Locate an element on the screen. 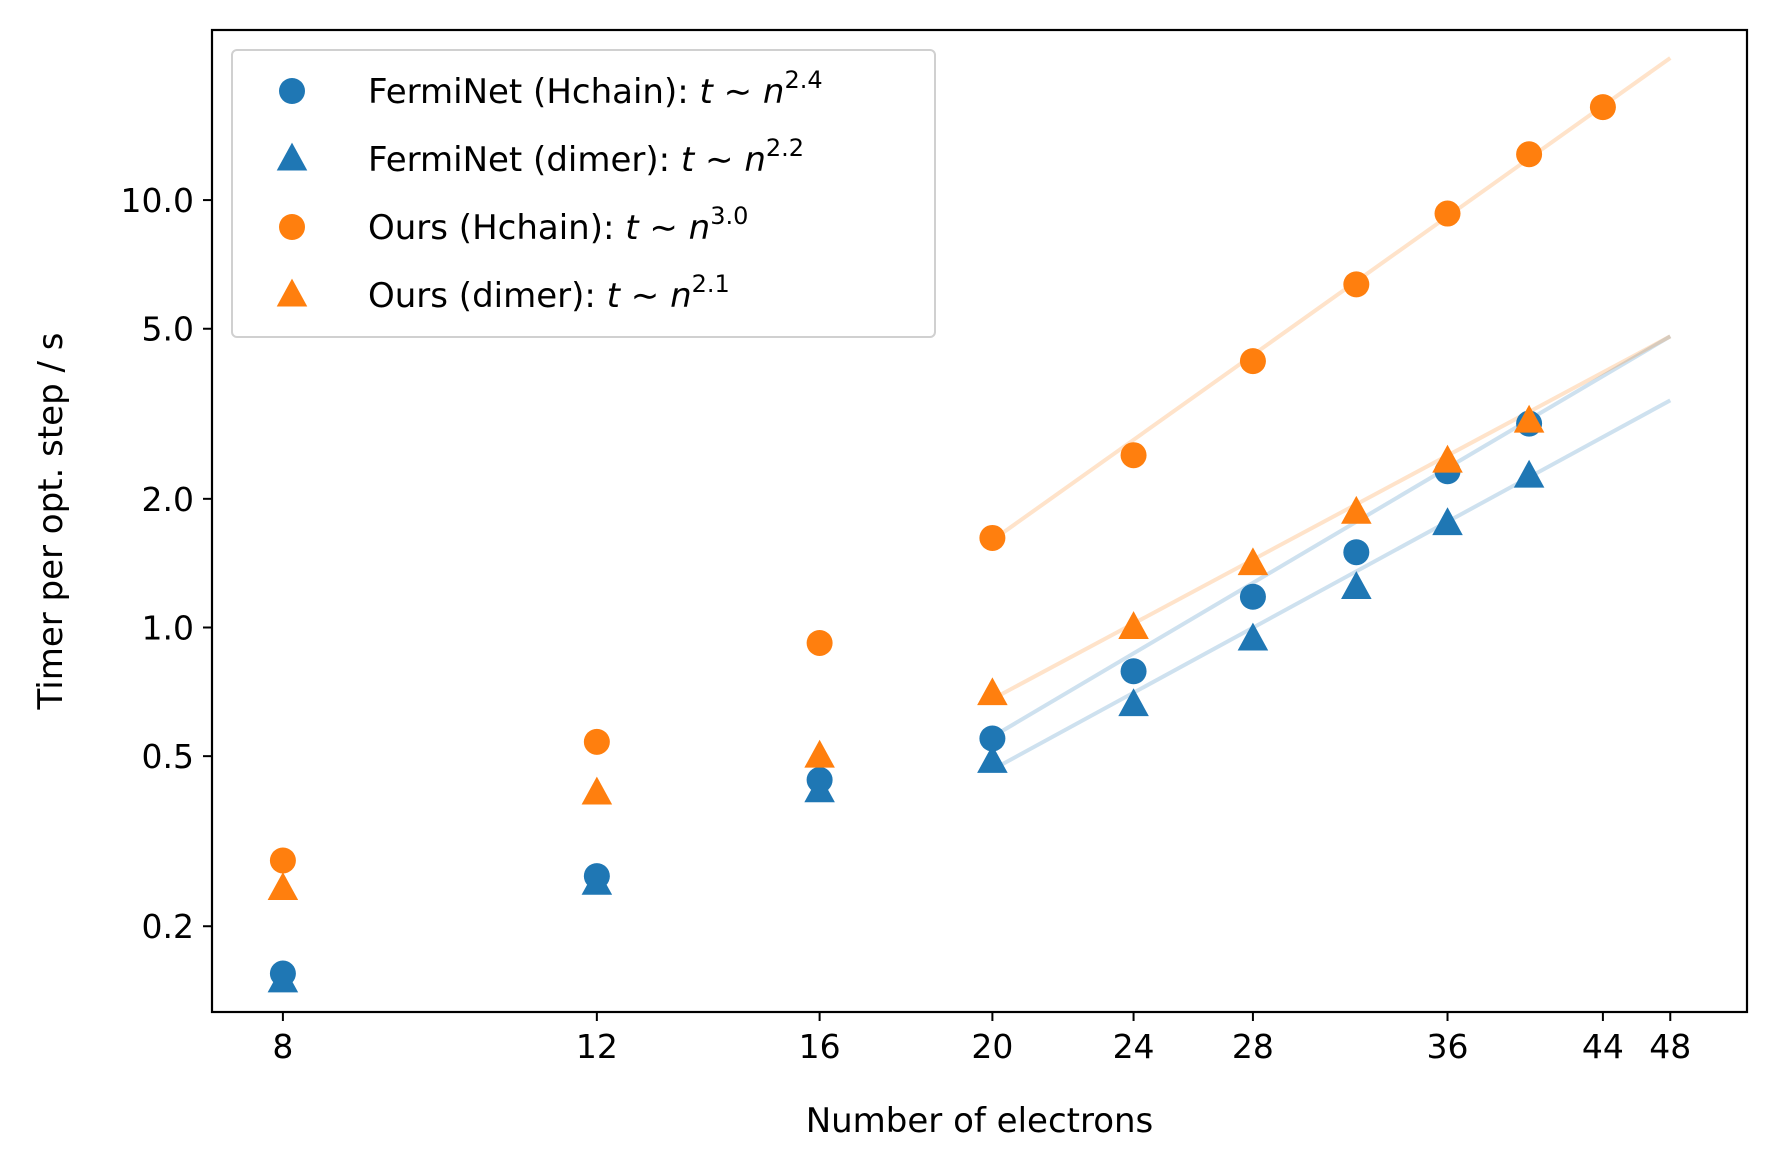  x-tick-label: 24 is located at coordinates (1134, 1046).